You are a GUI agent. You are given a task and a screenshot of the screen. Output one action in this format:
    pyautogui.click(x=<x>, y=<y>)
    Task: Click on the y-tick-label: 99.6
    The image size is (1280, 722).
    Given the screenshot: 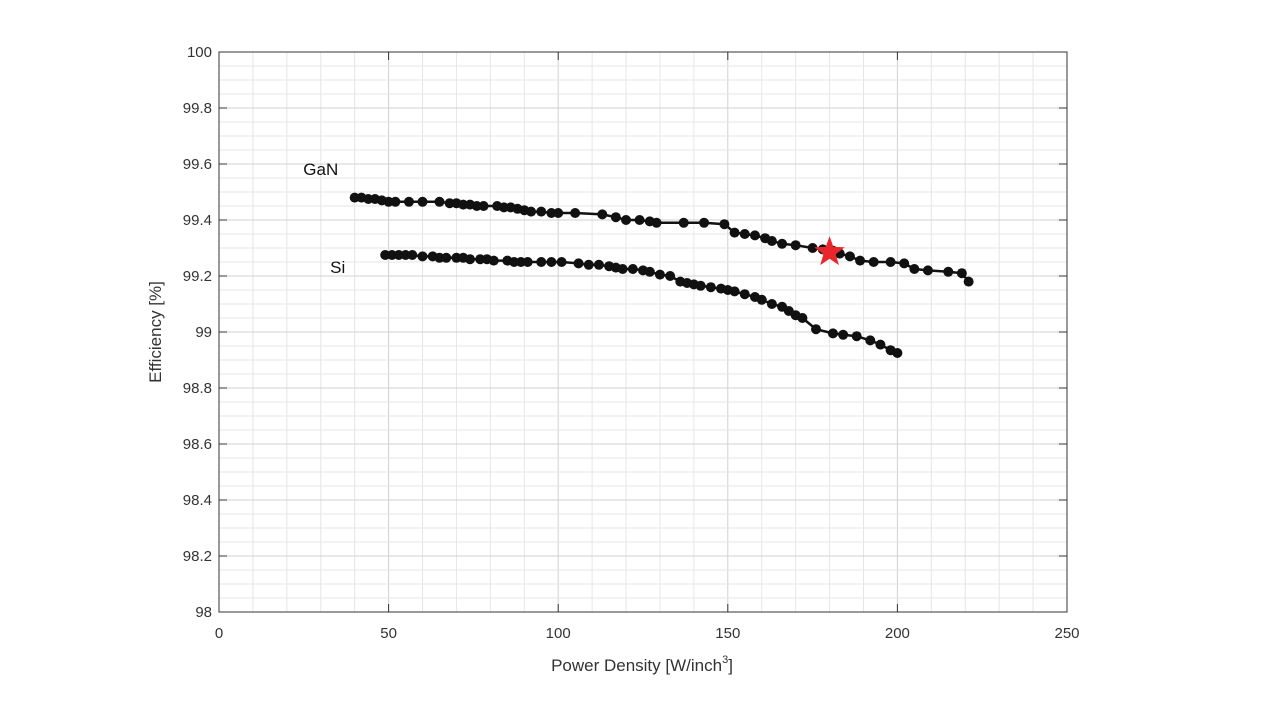 What is the action you would take?
    pyautogui.click(x=197, y=164)
    